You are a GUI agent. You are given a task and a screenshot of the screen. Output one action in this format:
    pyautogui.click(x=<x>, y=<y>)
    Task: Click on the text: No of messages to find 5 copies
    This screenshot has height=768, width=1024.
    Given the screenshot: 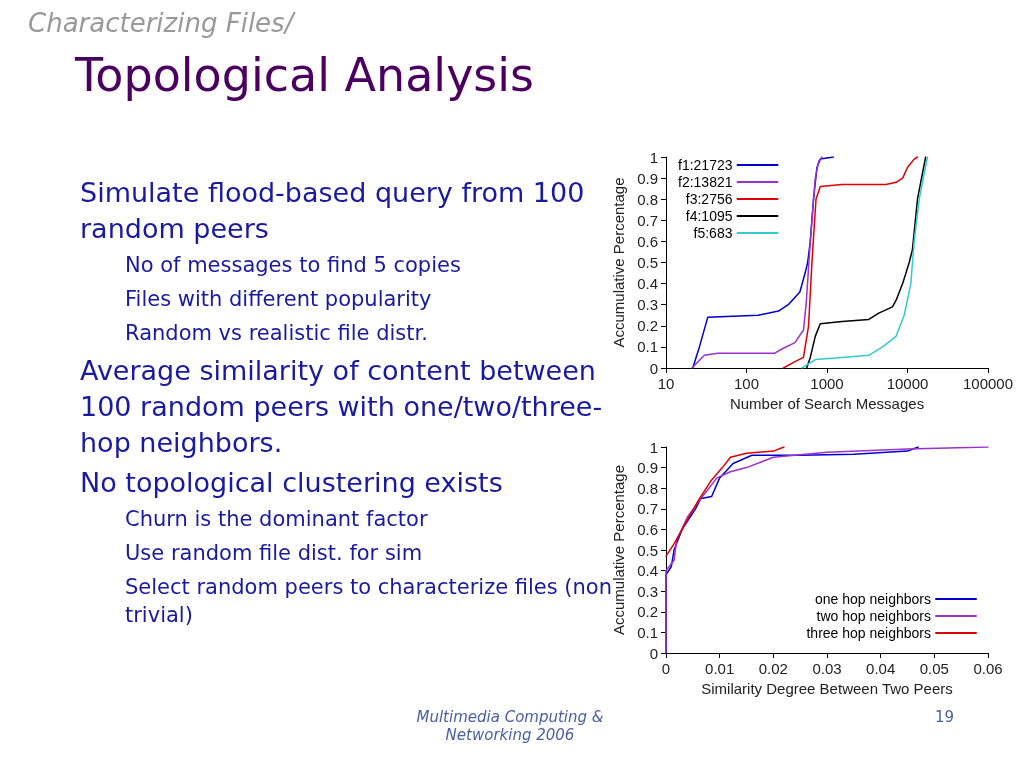 What is the action you would take?
    pyautogui.click(x=293, y=265)
    